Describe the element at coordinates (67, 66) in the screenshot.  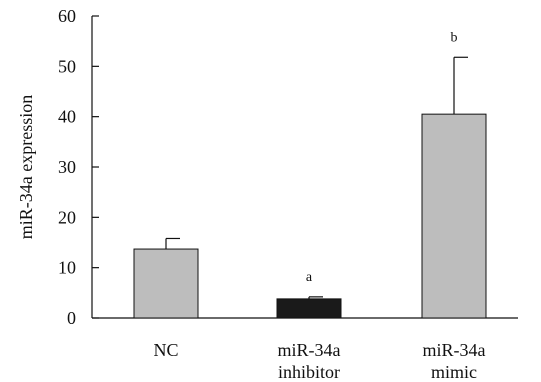
I see `y-tick-label: 50` at that location.